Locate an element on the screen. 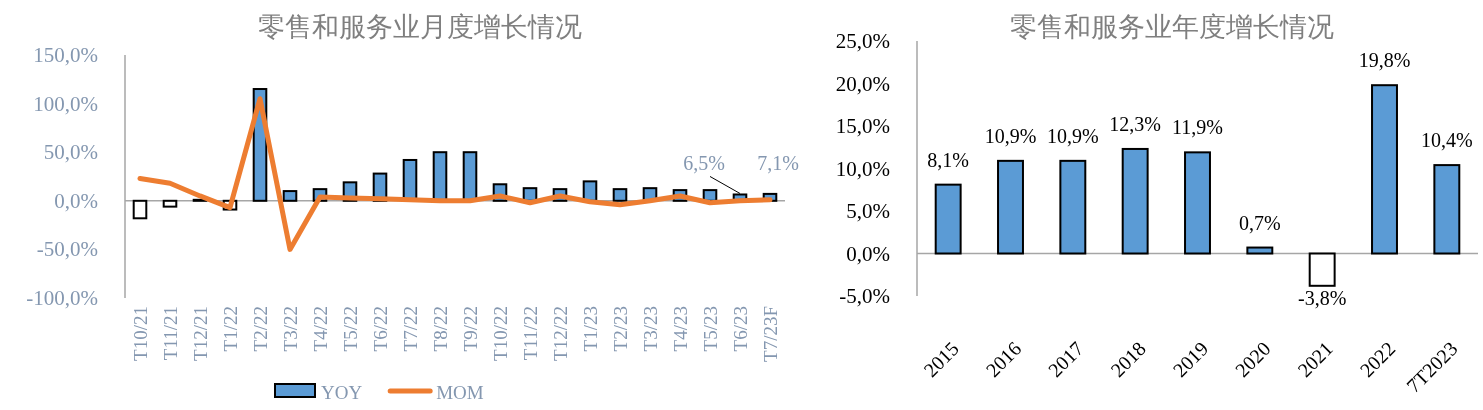 The image size is (1483, 410). data-label: 12,3% is located at coordinates (1135, 123).